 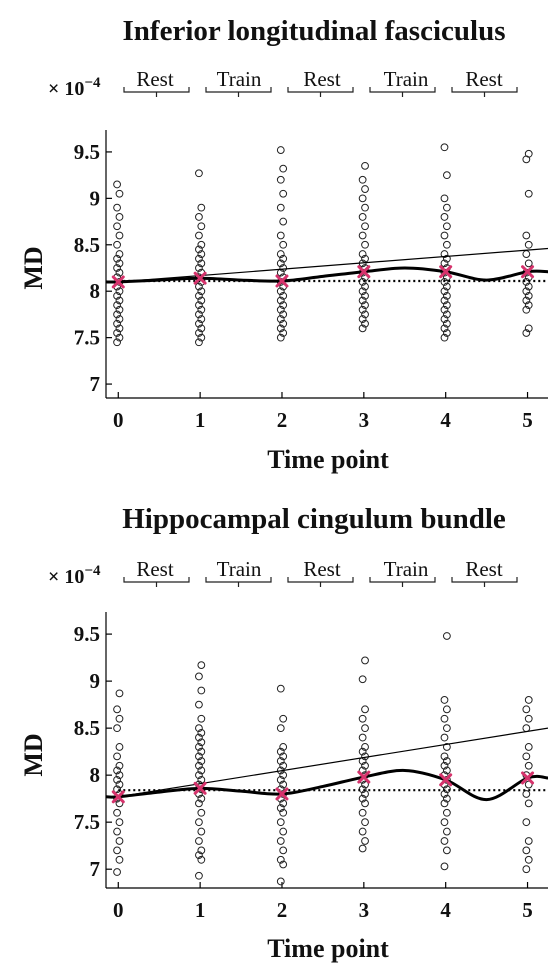 What do you see at coordinates (333, 762) in the screenshot?
I see `linear-trend-line` at bounding box center [333, 762].